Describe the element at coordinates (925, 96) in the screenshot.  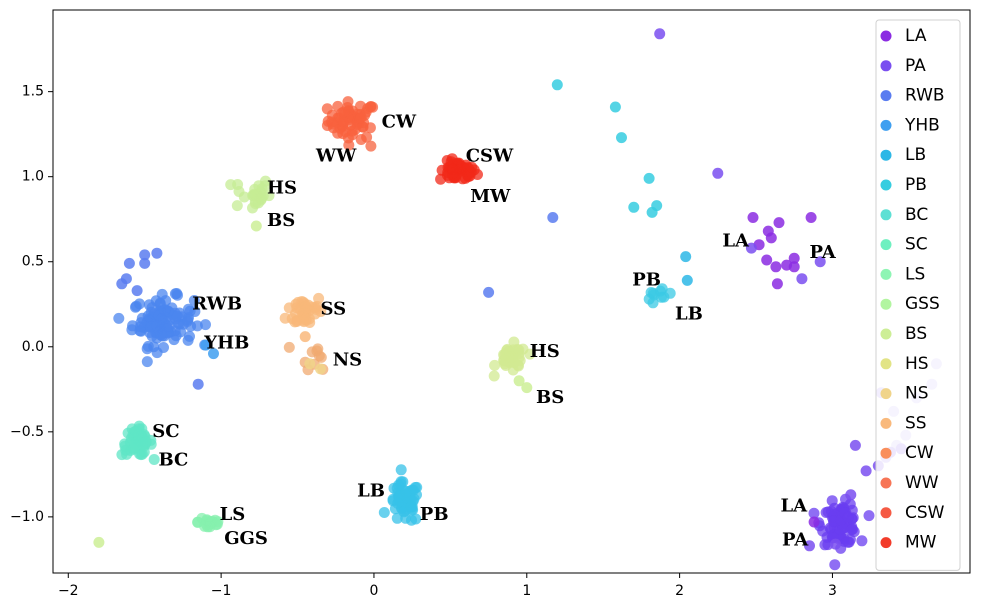
I see `legend-label: RWB` at that location.